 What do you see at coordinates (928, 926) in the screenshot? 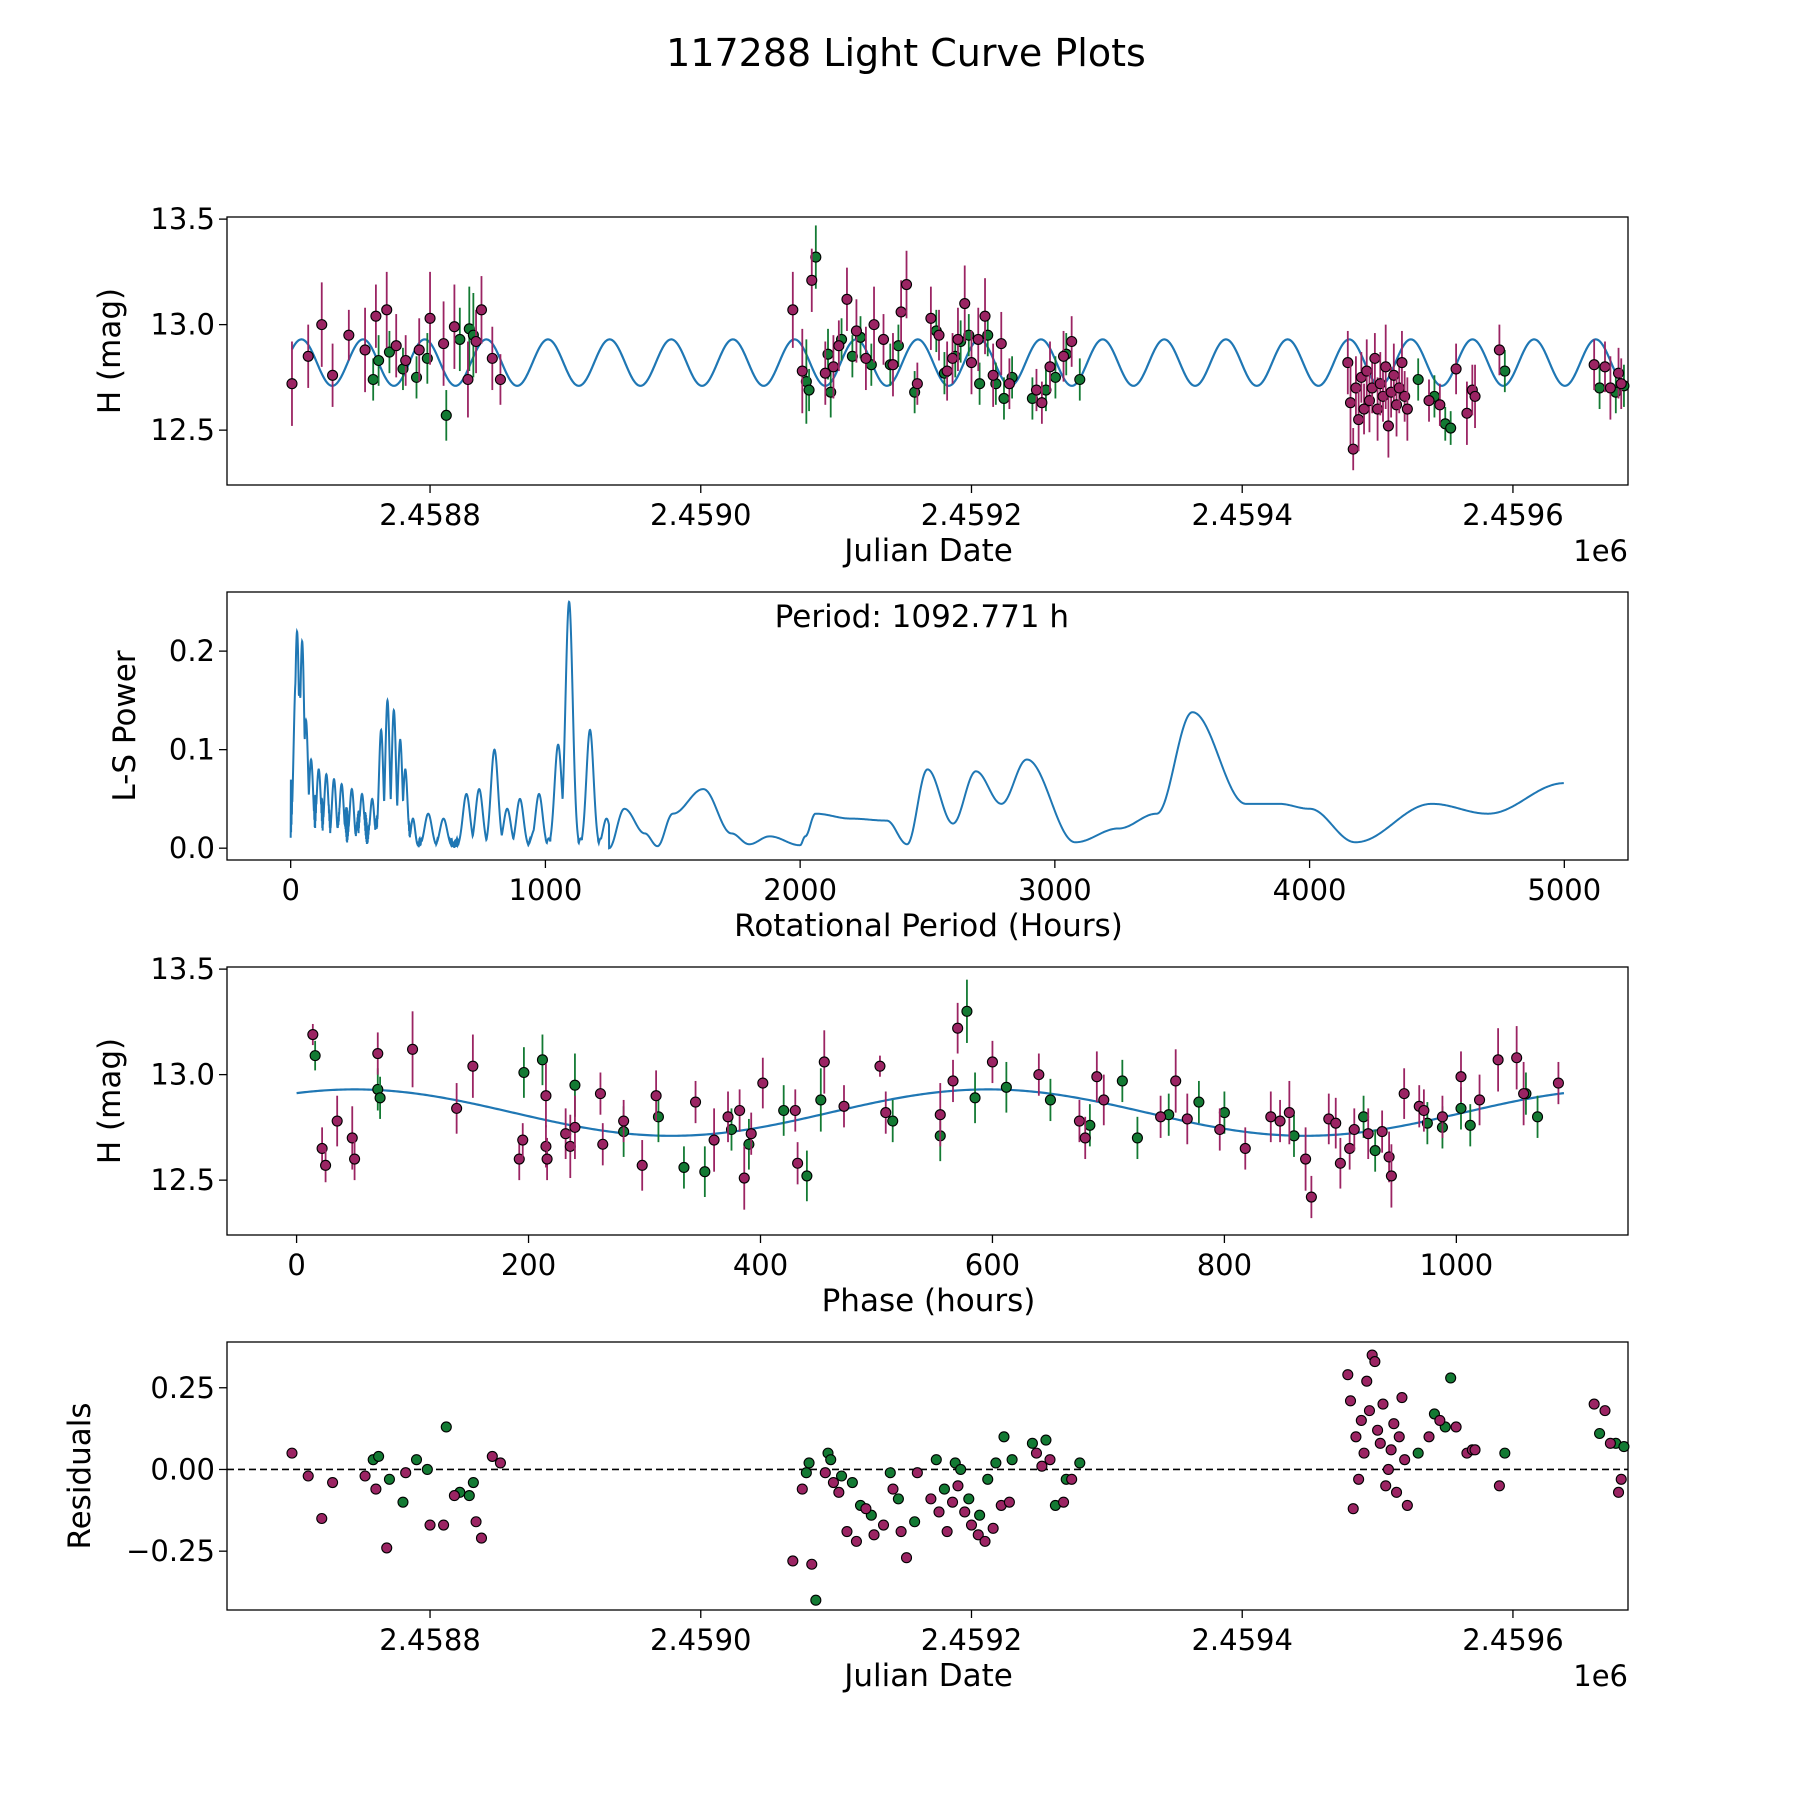
I see `x-axis-label: Rotational Period (Hours)` at bounding box center [928, 926].